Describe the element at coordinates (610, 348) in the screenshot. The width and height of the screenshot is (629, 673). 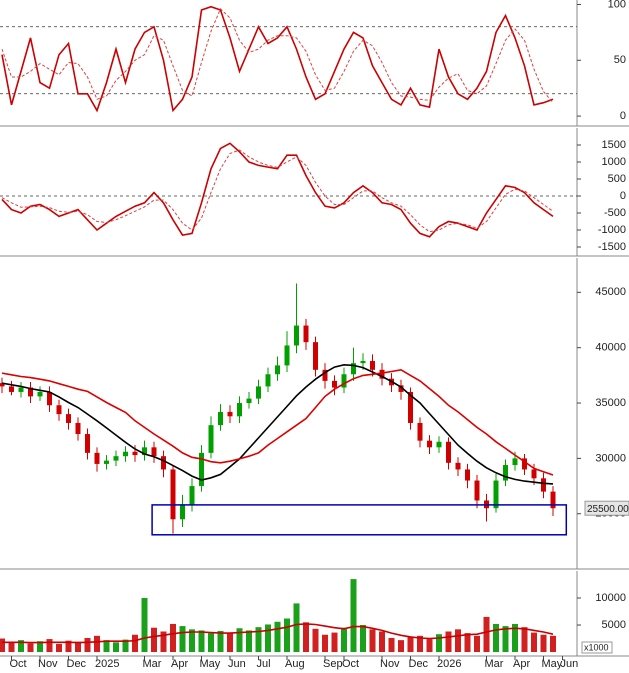
I see `y-tick-label: 40000` at that location.